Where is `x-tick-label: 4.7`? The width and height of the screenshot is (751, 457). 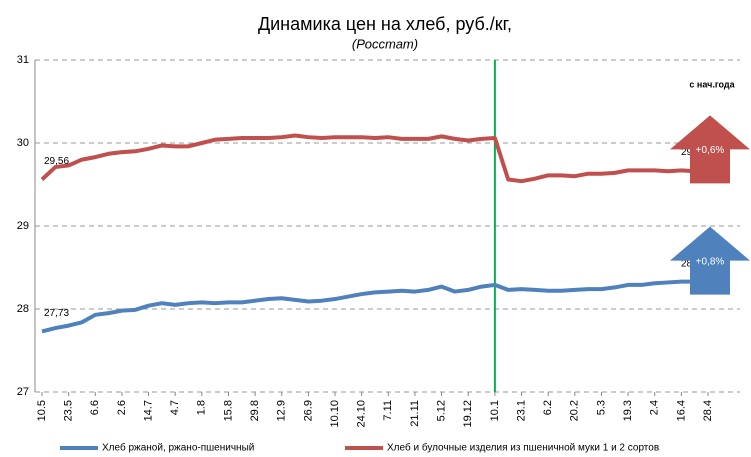 x-tick-label: 4.7 is located at coordinates (175, 407).